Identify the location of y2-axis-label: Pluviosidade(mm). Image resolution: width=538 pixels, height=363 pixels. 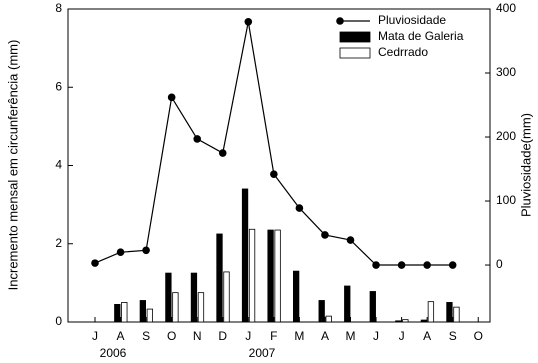
(525, 165).